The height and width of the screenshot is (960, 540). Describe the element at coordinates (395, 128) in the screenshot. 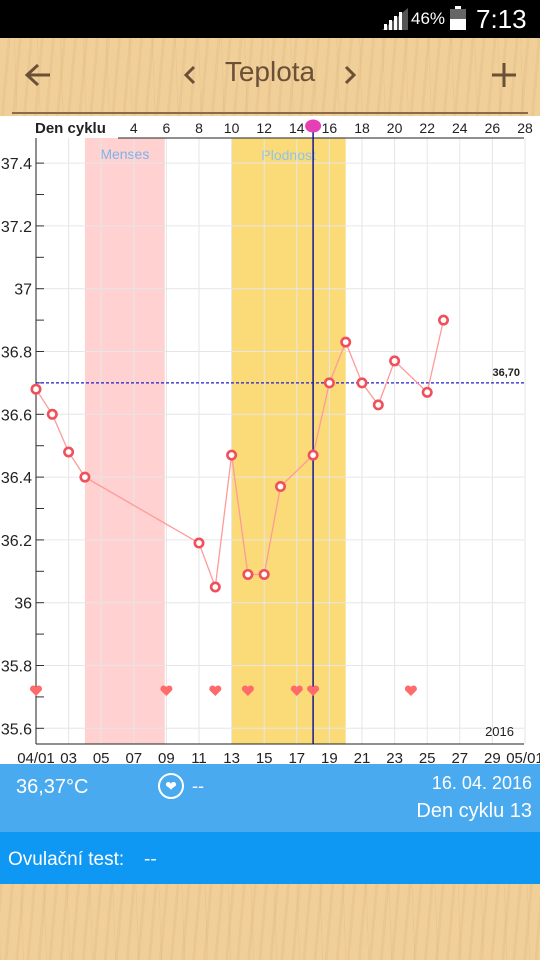

I see `cycle-tick-label: 20` at that location.